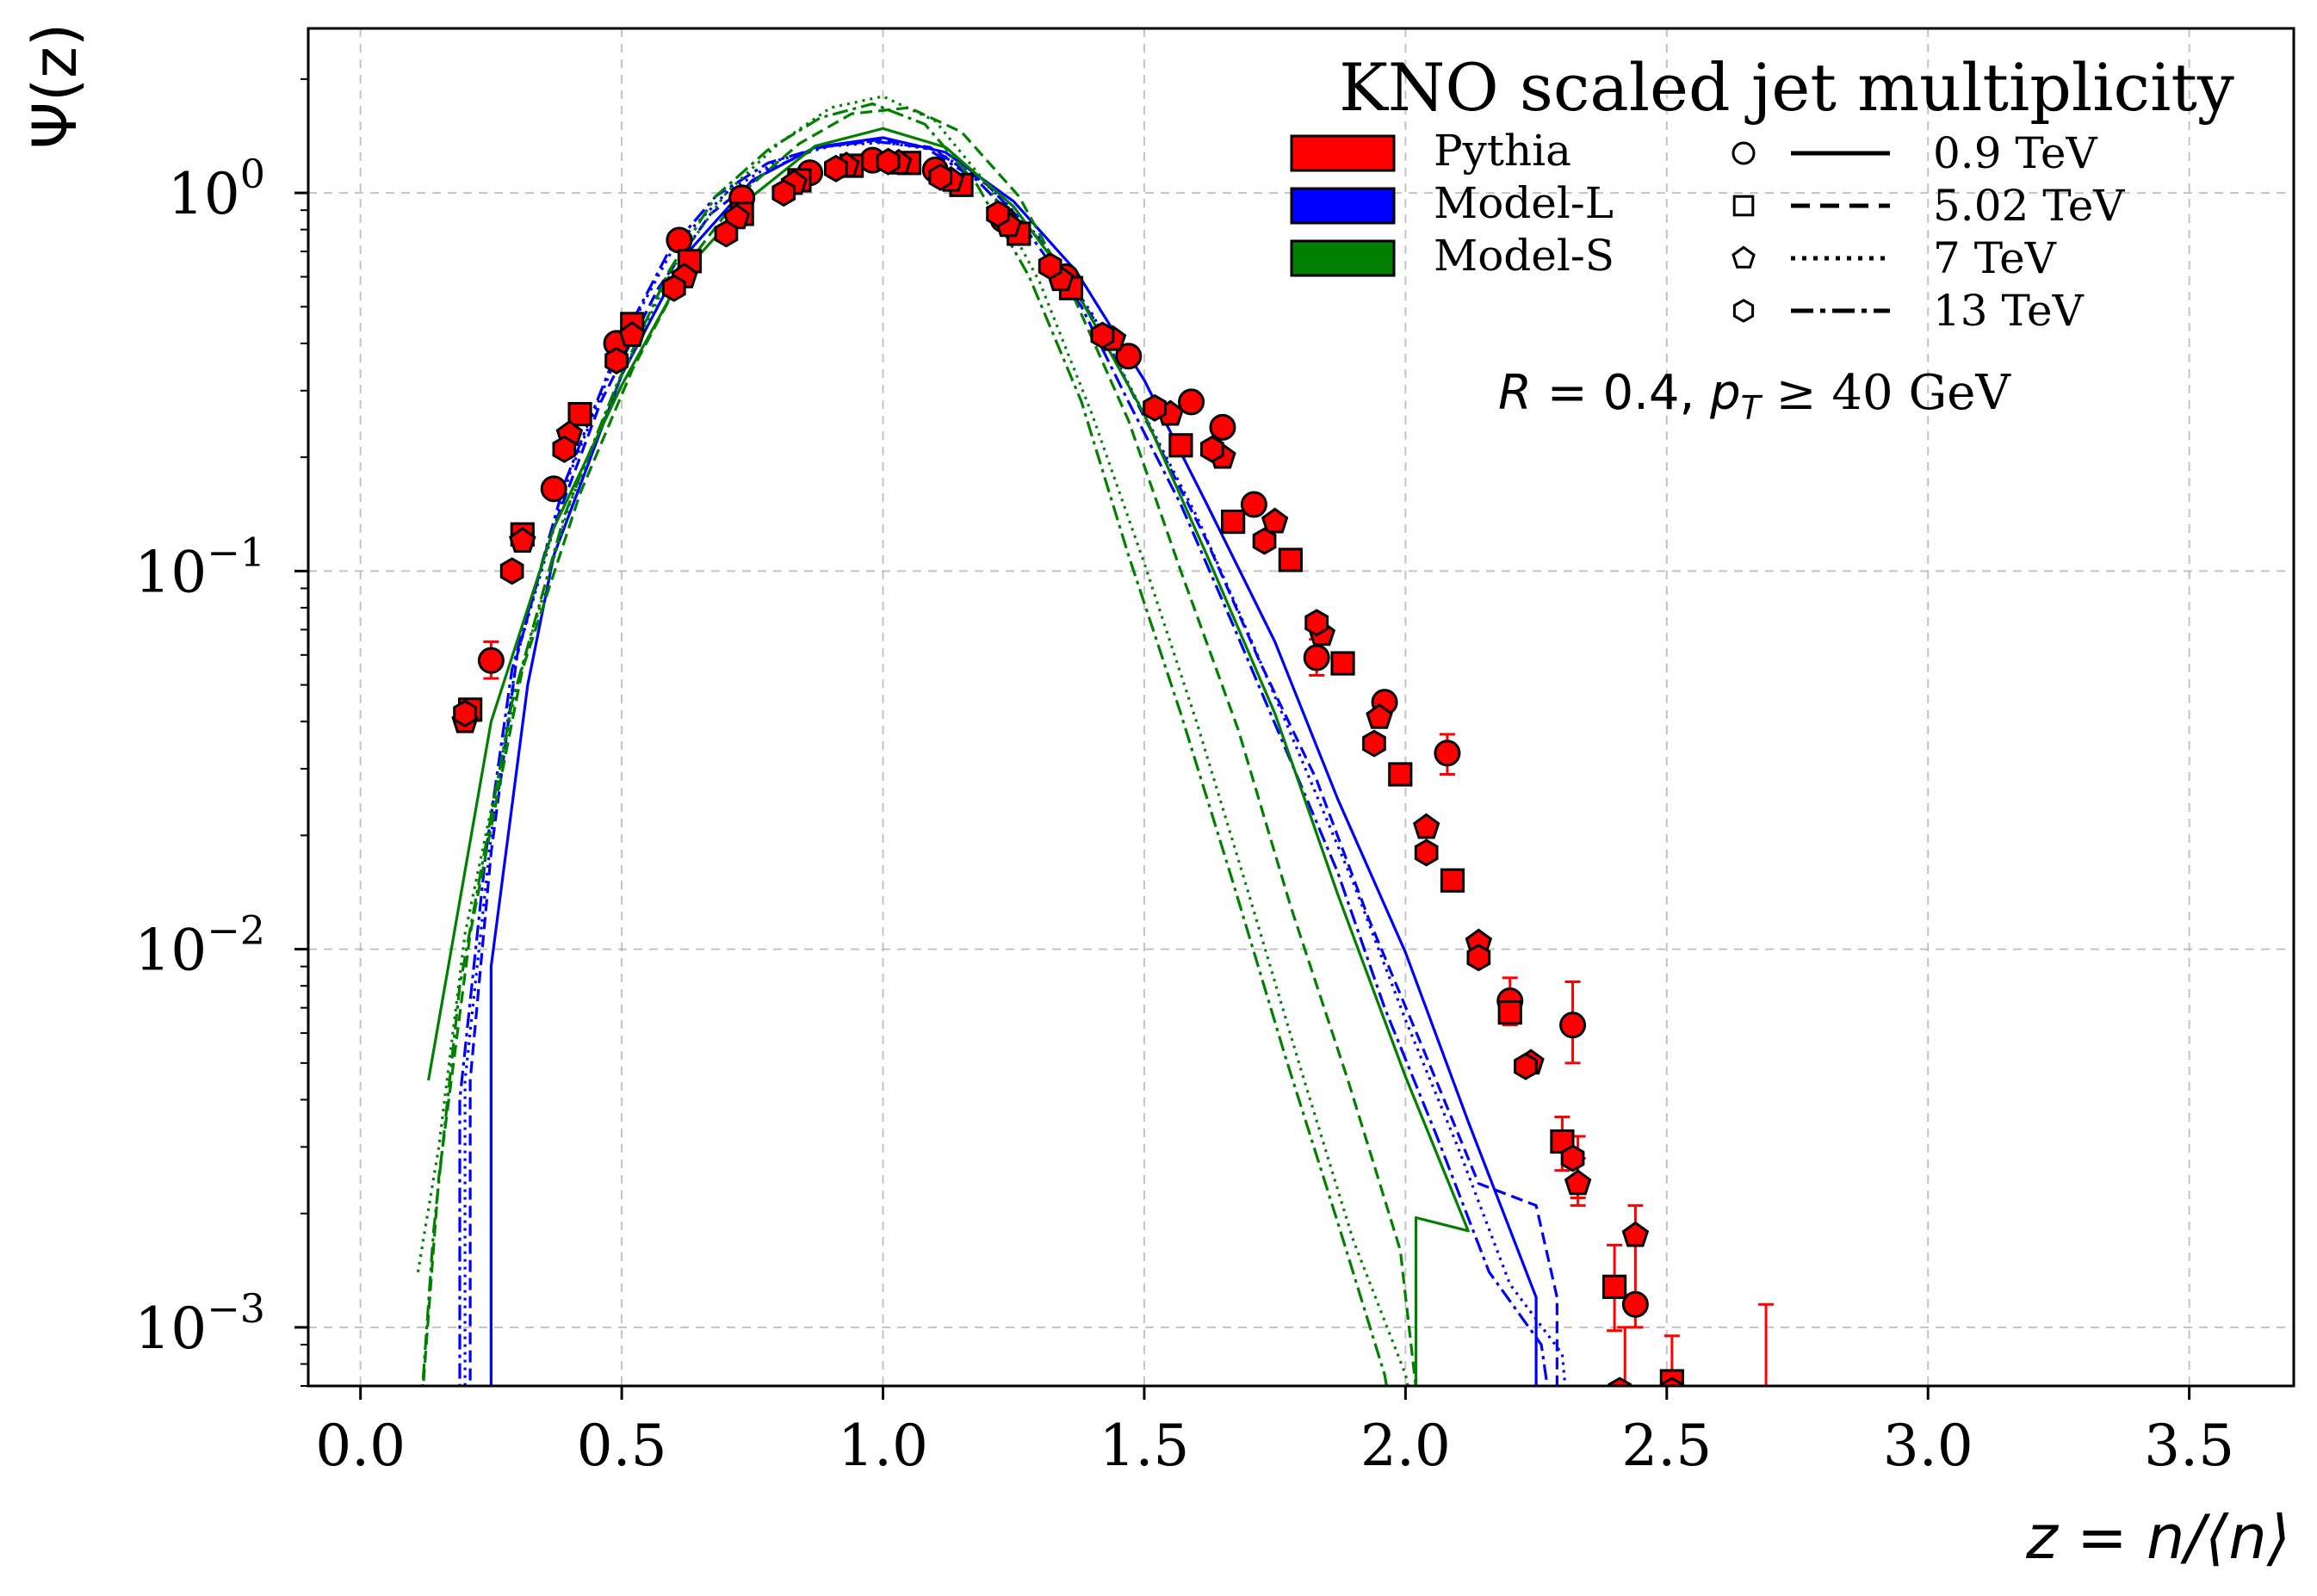  Describe the element at coordinates (2029, 206) in the screenshot. I see `legend-energy-label-1: 5.02 TeV` at that location.